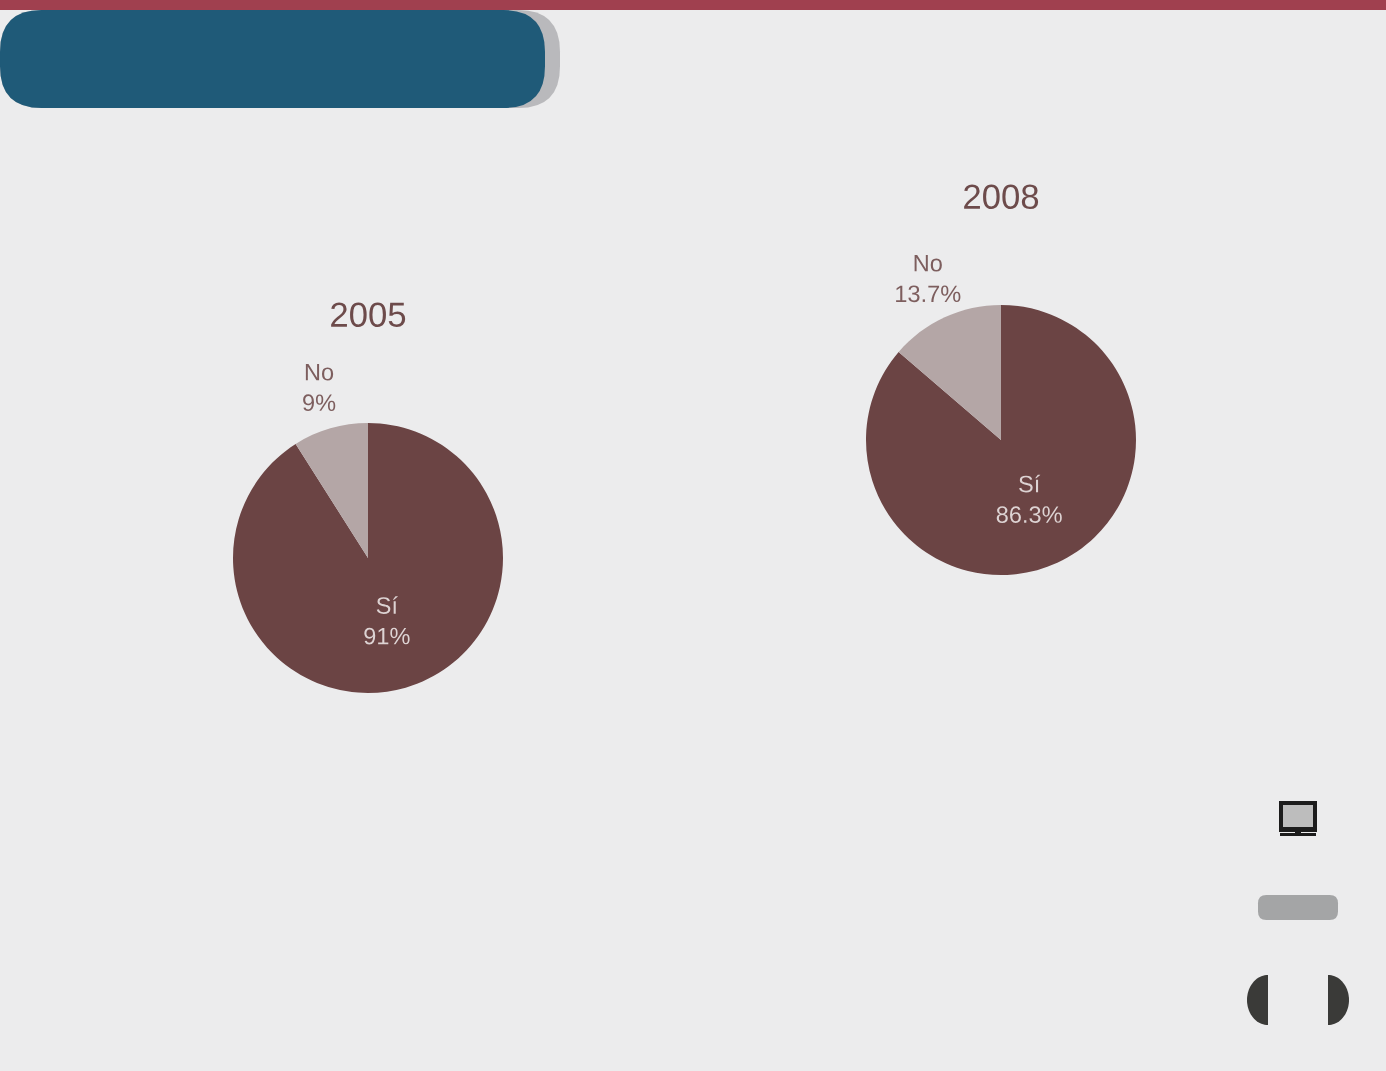  What do you see at coordinates (1029, 514) in the screenshot?
I see `data-label: 86.3%` at bounding box center [1029, 514].